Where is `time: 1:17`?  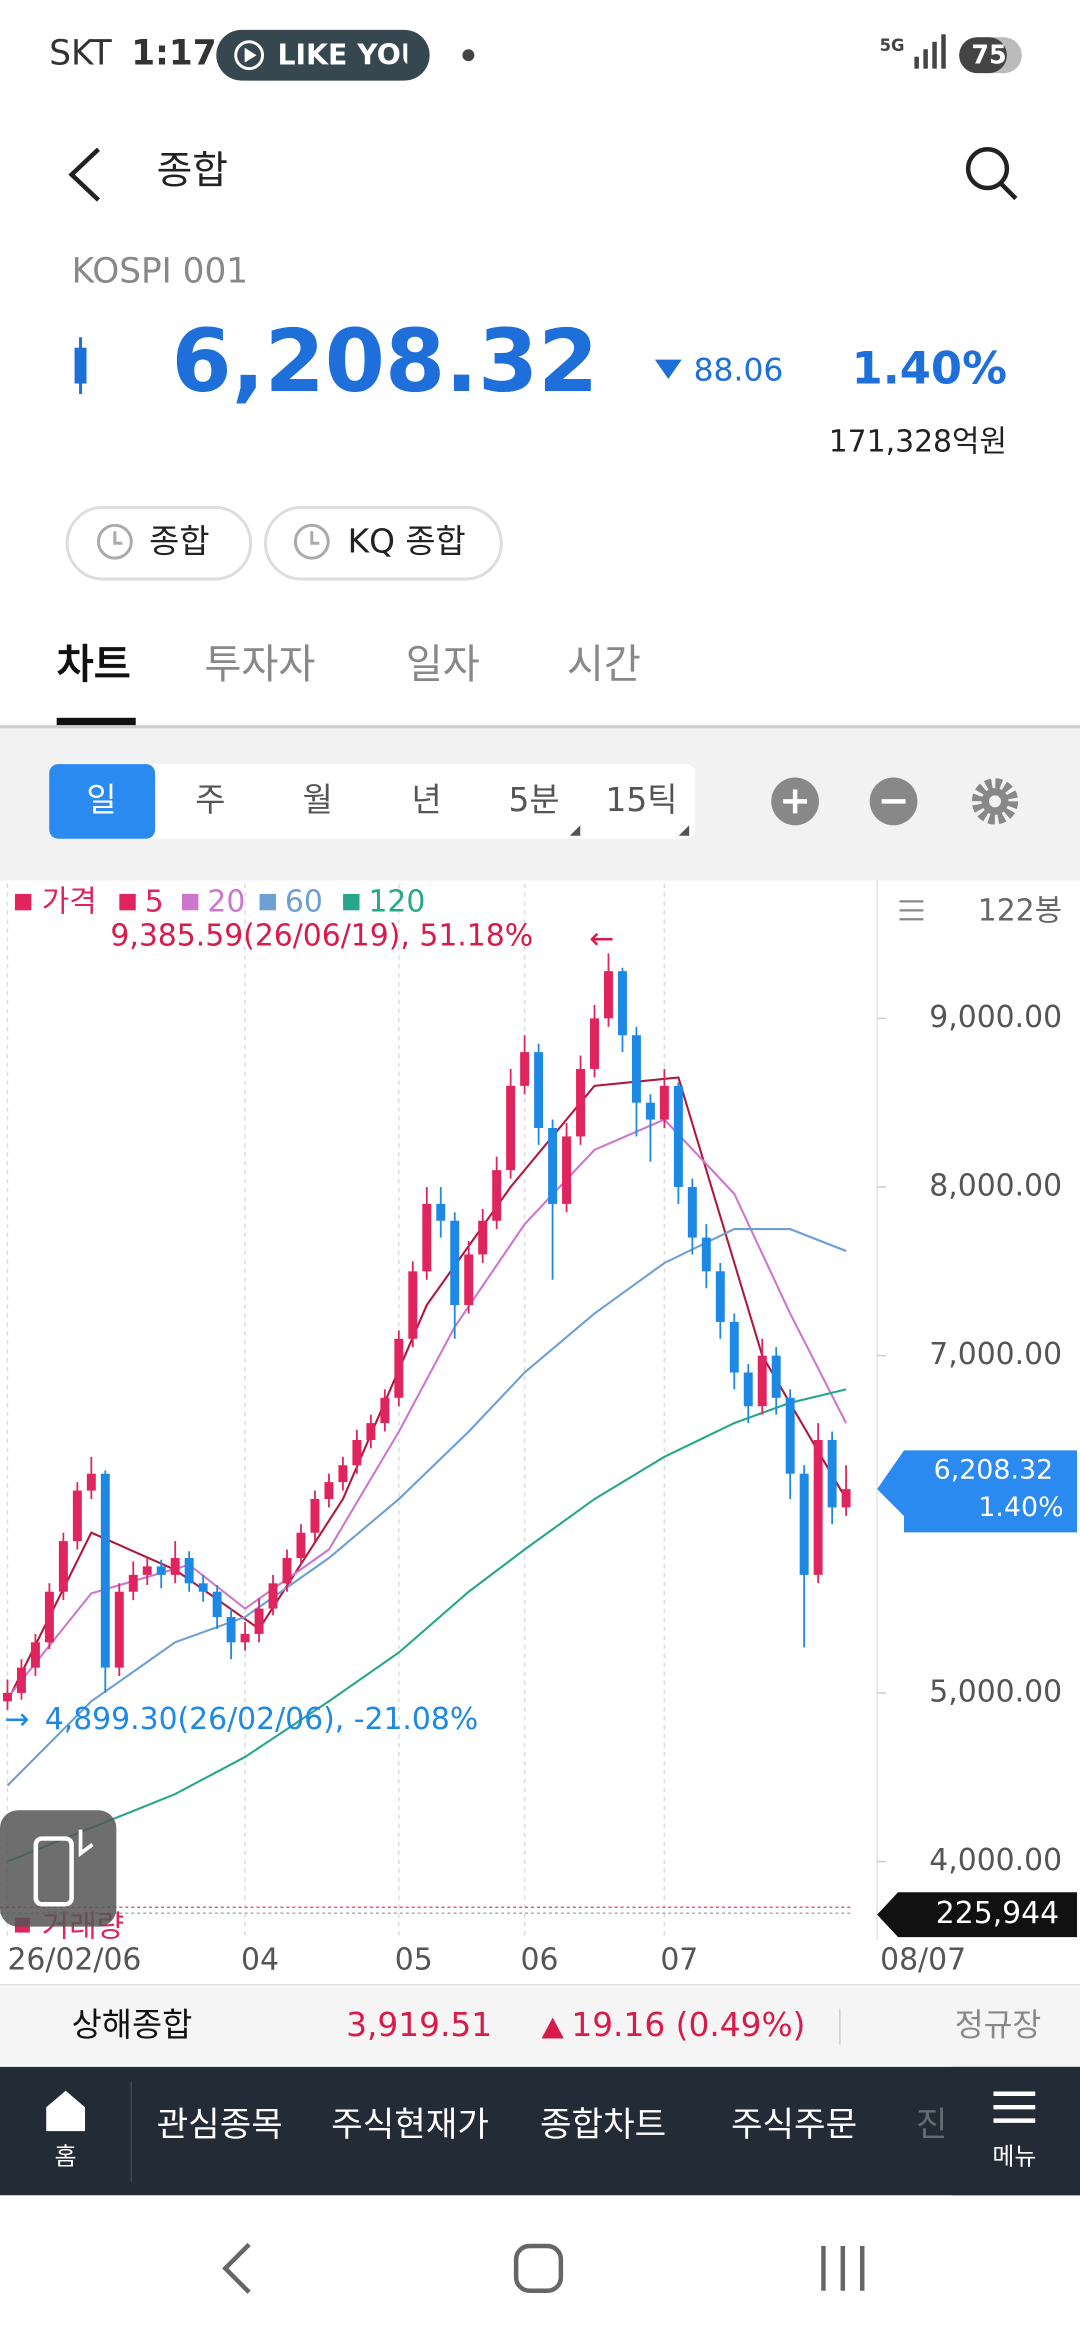
time: 1:17 is located at coordinates (173, 54).